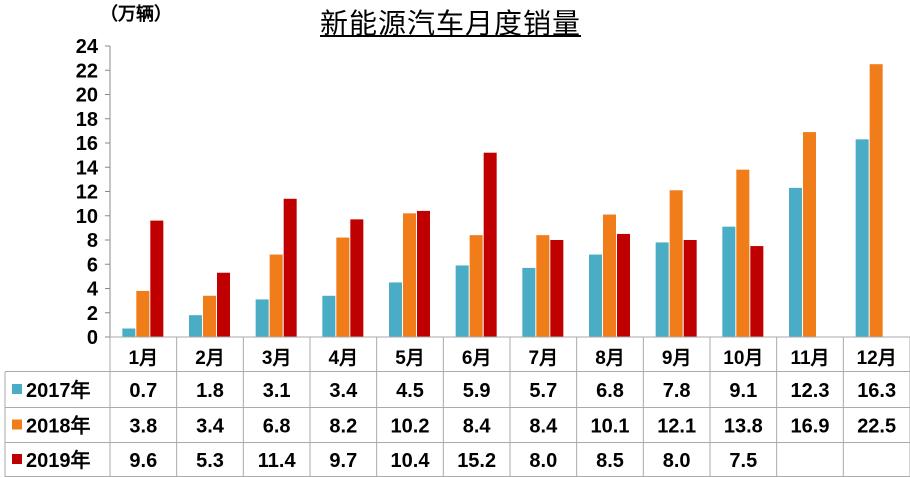  Describe the element at coordinates (476, 461) in the screenshot. I see `table-cell: 15.2` at that location.